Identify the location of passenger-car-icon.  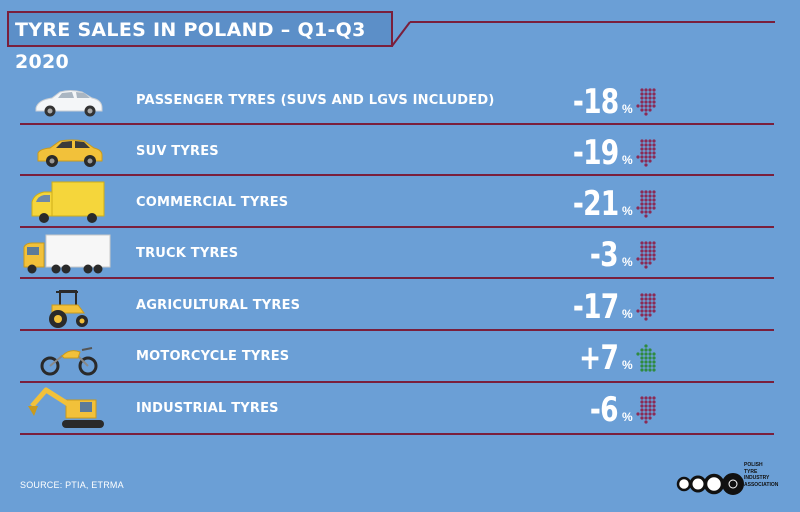
(67, 102).